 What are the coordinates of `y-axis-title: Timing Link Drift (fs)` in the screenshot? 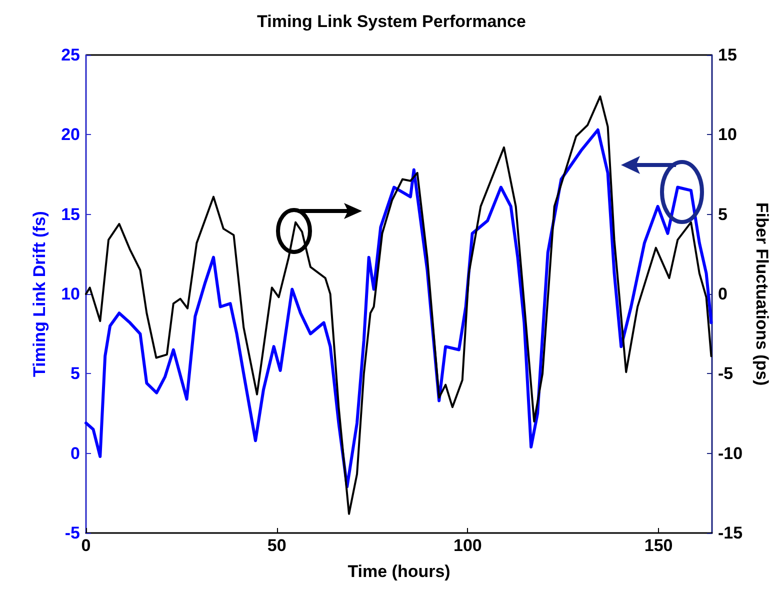 It's located at (39, 294).